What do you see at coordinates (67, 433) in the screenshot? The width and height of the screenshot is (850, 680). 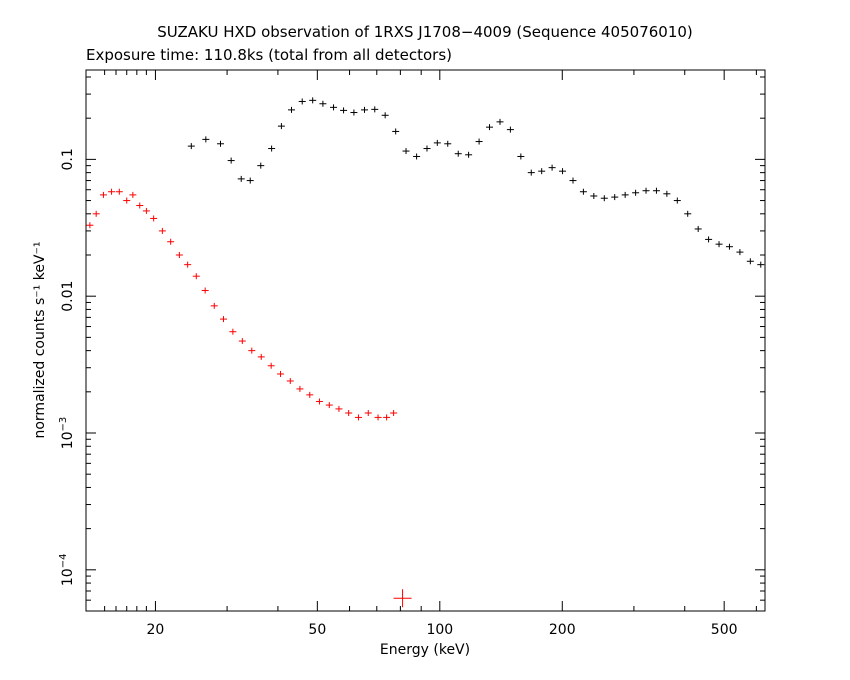 I see `y-tick-label: 10−3` at bounding box center [67, 433].